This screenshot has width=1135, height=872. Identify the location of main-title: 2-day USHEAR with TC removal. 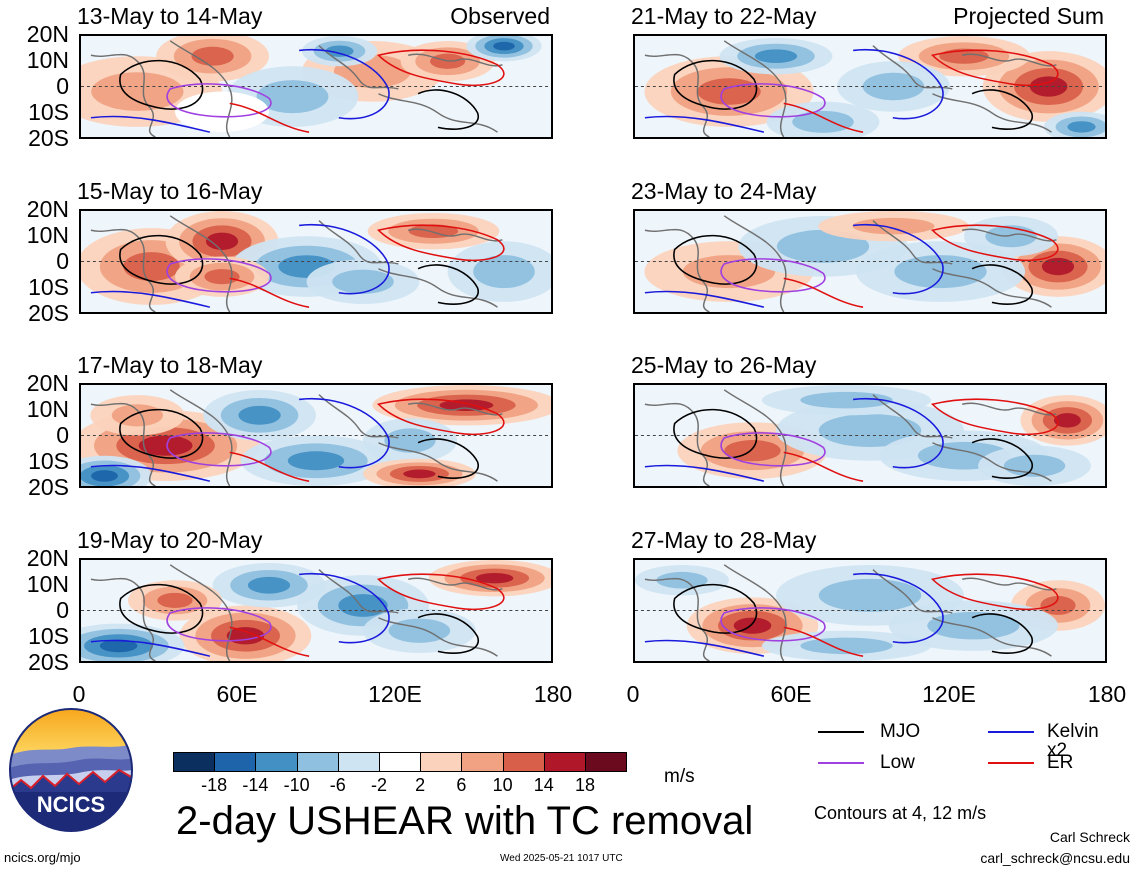
(465, 821).